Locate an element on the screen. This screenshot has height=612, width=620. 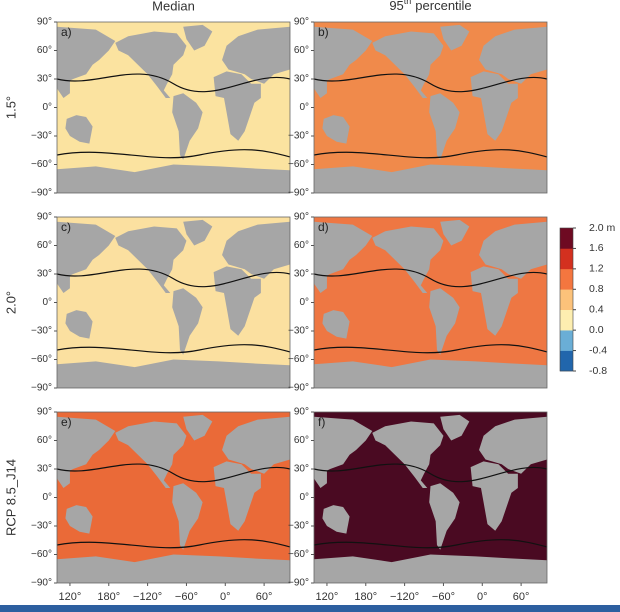
colorbar-label: 0.4 is located at coordinates (596, 309).